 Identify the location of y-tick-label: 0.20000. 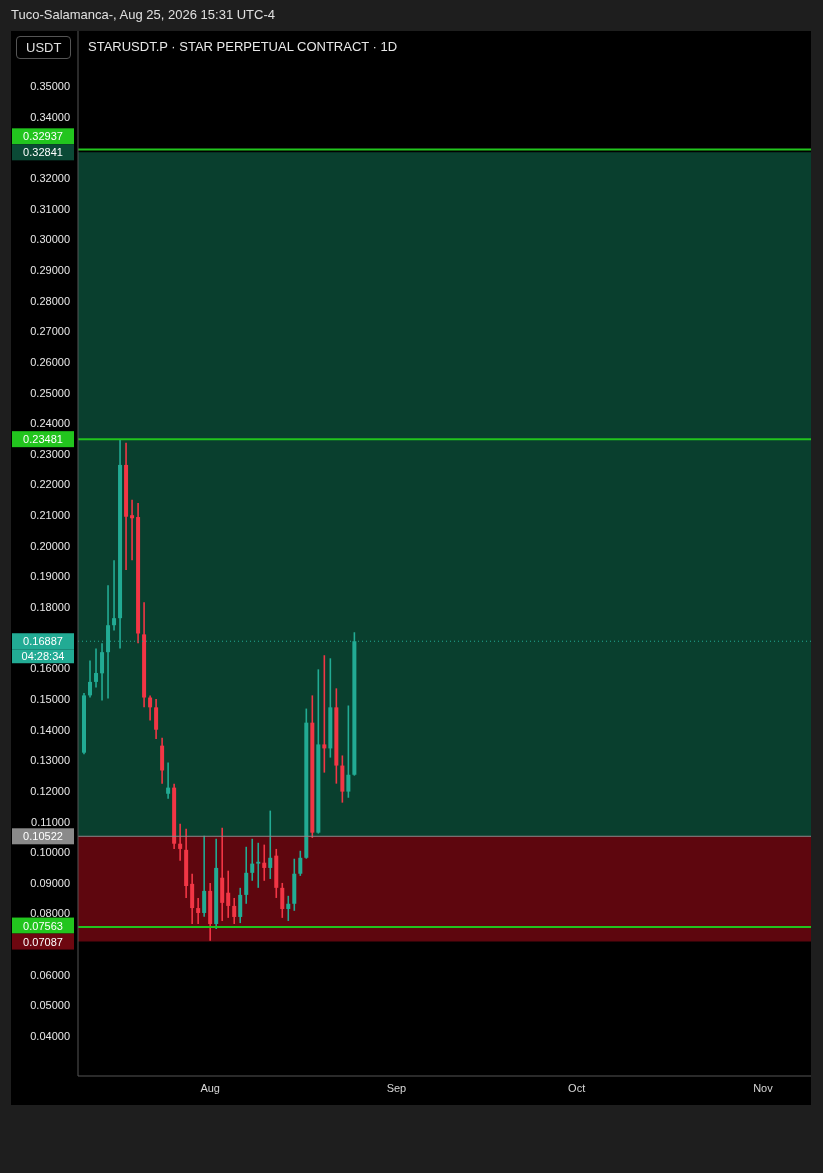
(50, 545).